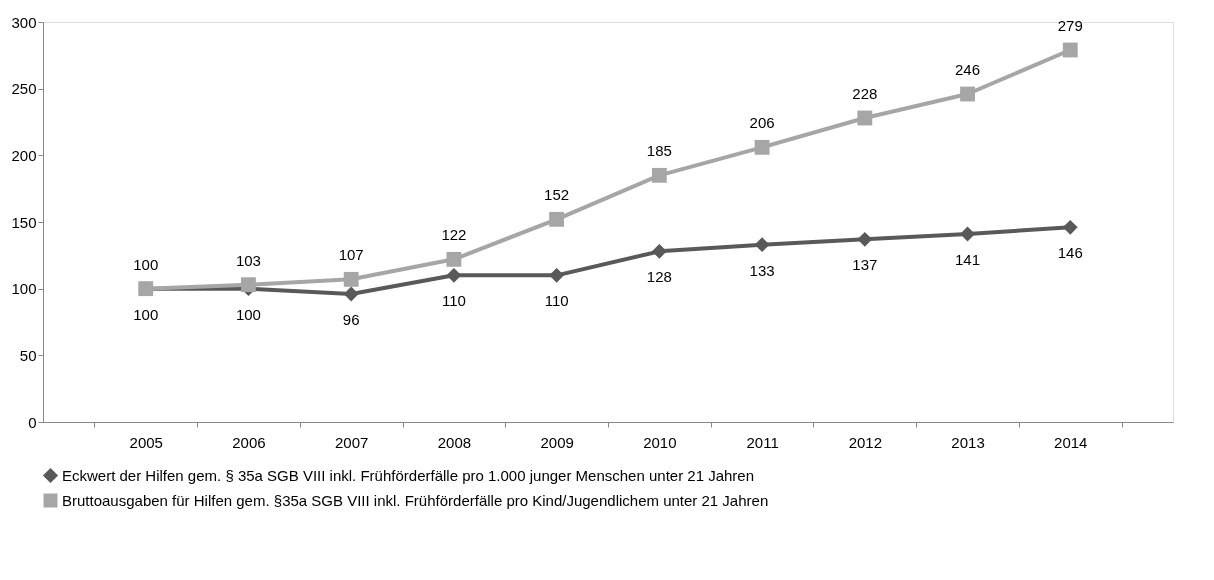  What do you see at coordinates (557, 442) in the screenshot?
I see `x-tick-label: 2009` at bounding box center [557, 442].